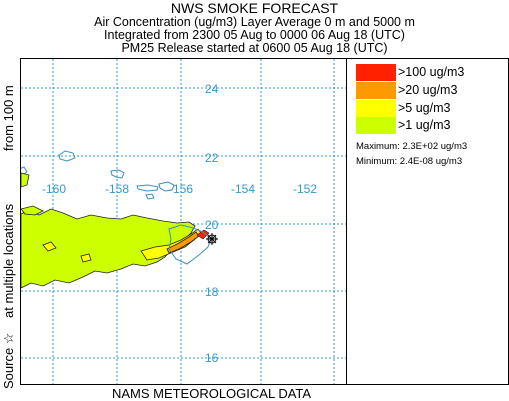 This screenshot has width=509, height=401. I want to click on legend-label-100: >100 ug/m3, so click(431, 72).